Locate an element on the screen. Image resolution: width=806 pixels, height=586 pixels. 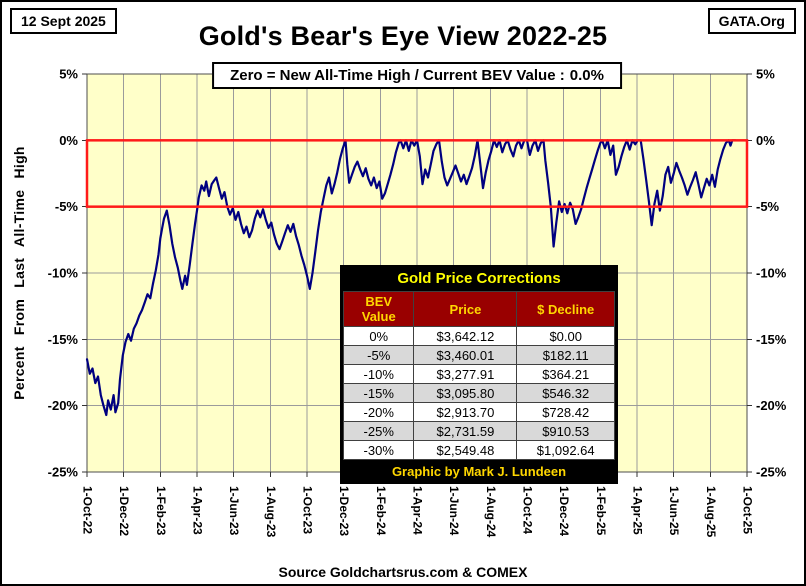
y-tick-label-right: 5% is located at coordinates (765, 74).